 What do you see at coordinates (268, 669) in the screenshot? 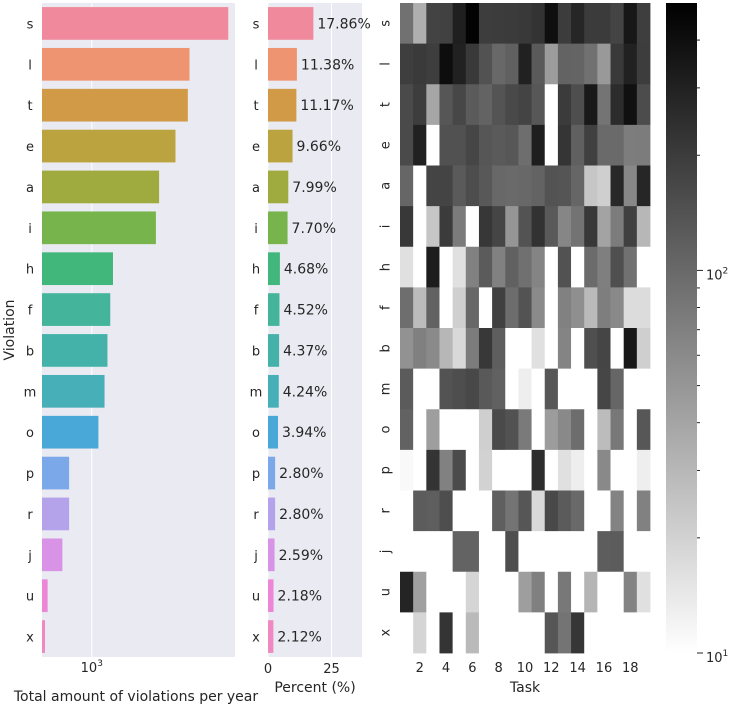
I see `percent-x-tick: 0` at bounding box center [268, 669].